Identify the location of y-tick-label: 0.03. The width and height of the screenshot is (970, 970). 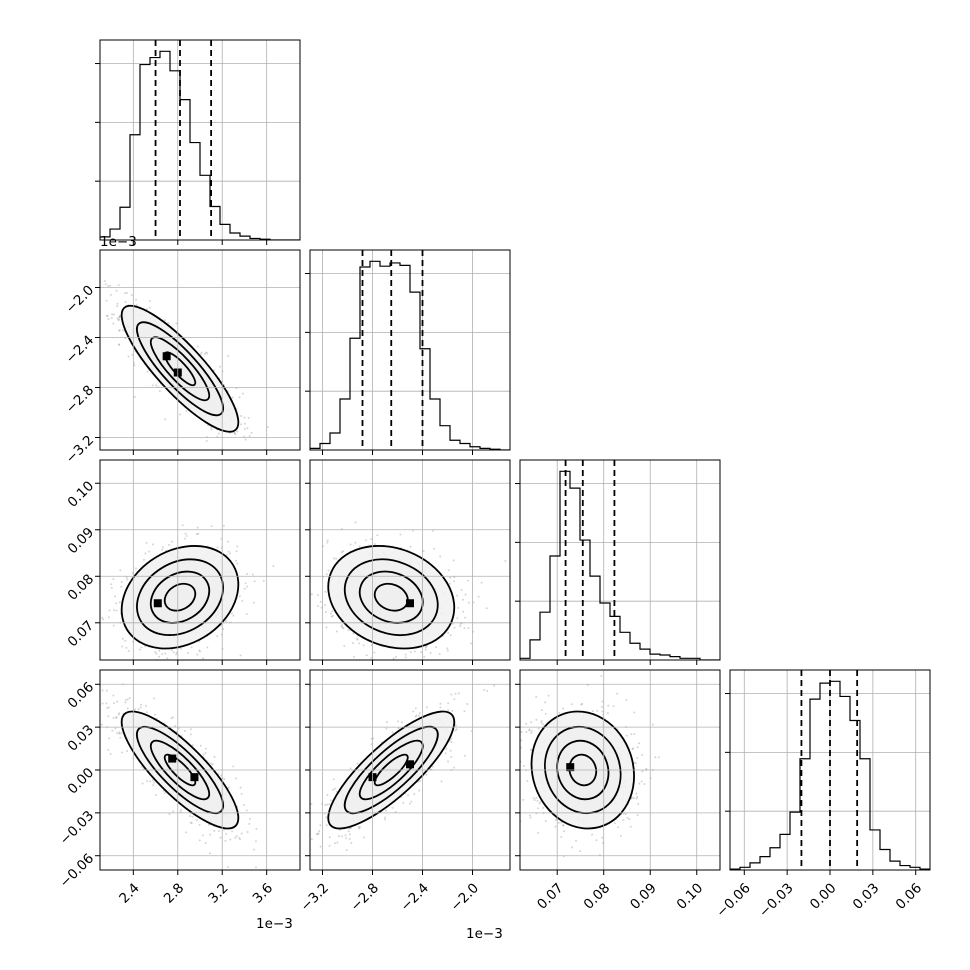
(81, 738).